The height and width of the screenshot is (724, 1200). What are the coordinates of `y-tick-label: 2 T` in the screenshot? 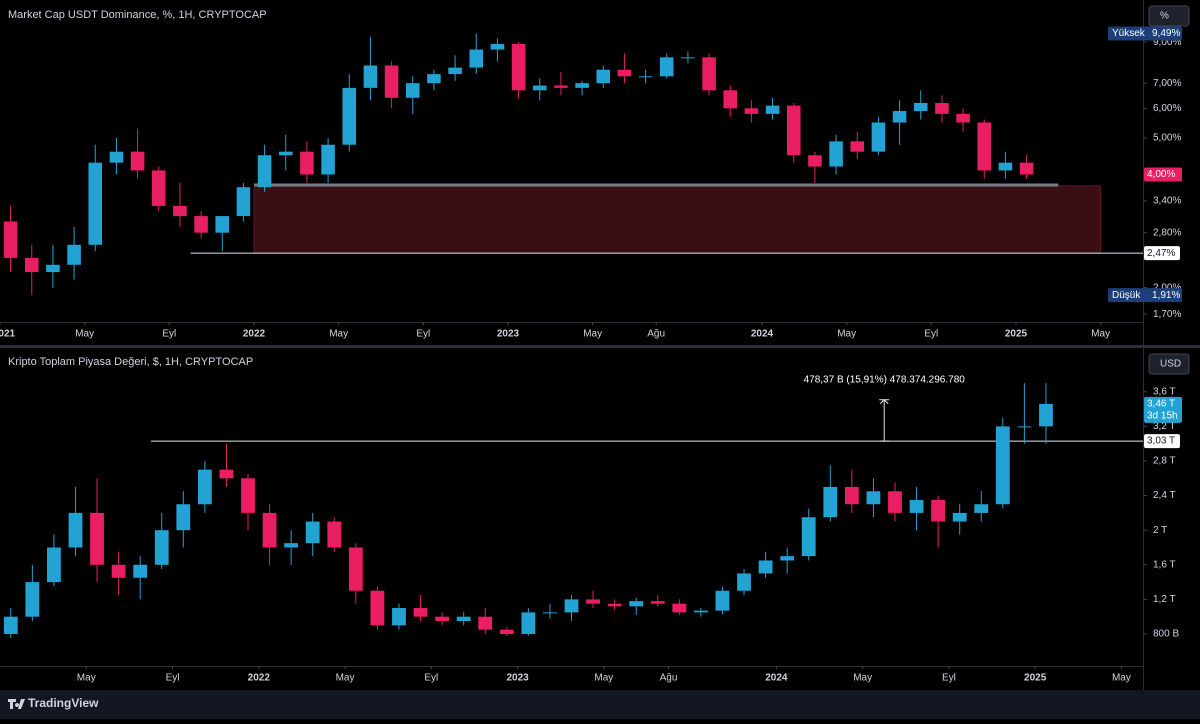 It's located at (1160, 530).